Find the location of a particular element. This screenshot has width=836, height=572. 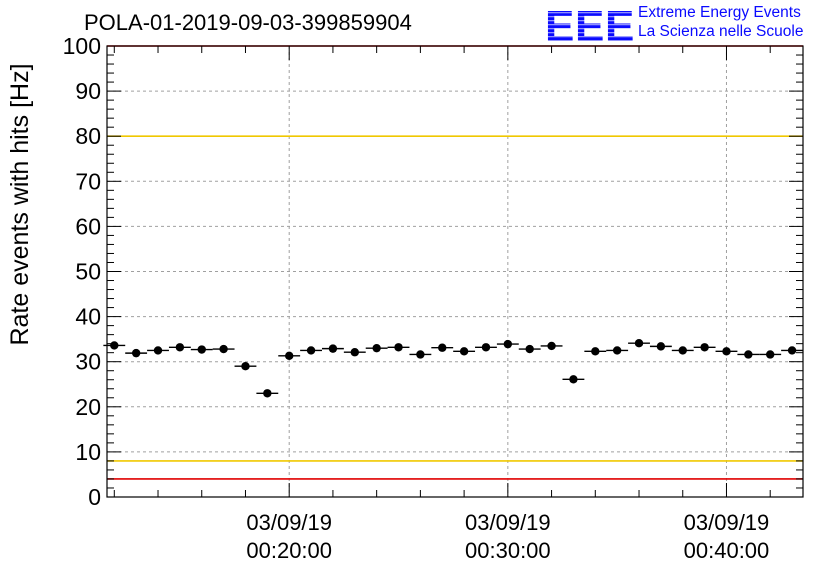

x-tick-label-time: 00:30:00 is located at coordinates (508, 550).